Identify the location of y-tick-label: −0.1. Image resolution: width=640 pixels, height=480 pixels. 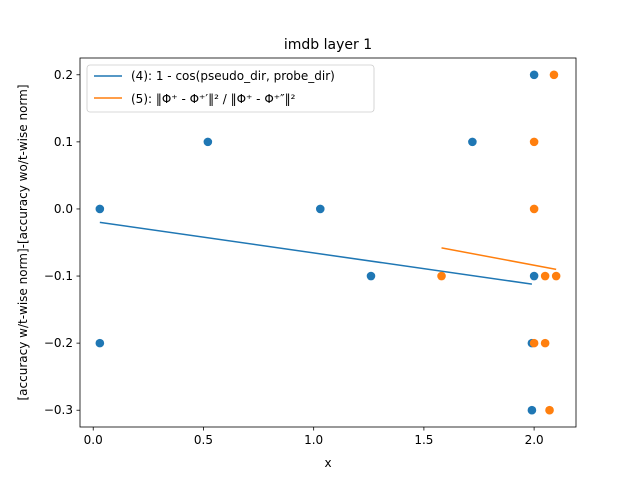
(58, 276).